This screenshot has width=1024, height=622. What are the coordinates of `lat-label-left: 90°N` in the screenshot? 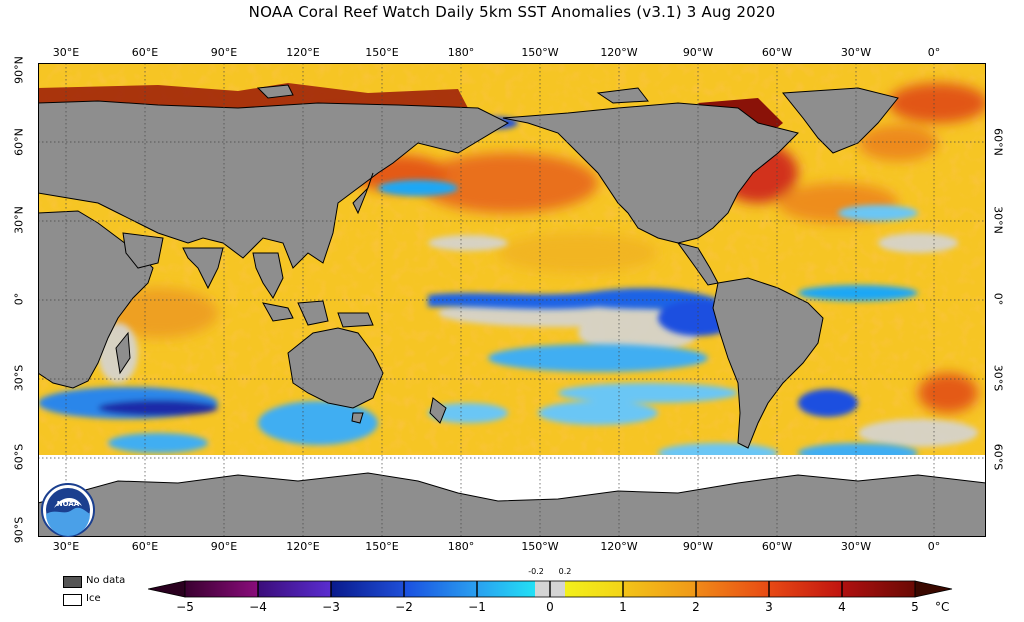 It's located at (19, 70).